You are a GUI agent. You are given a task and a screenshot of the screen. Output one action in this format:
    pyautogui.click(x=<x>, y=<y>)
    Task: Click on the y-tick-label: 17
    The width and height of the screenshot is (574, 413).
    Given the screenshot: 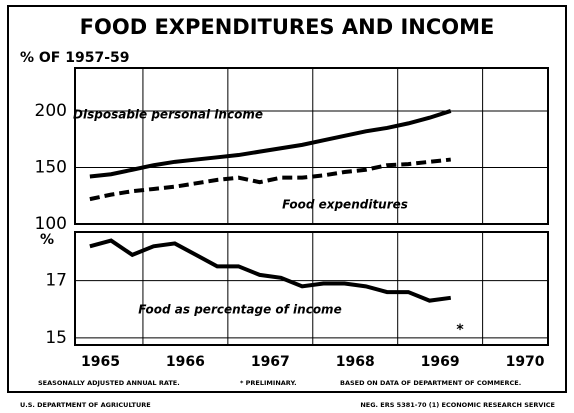 What is the action you would take?
    pyautogui.click(x=56, y=281)
    